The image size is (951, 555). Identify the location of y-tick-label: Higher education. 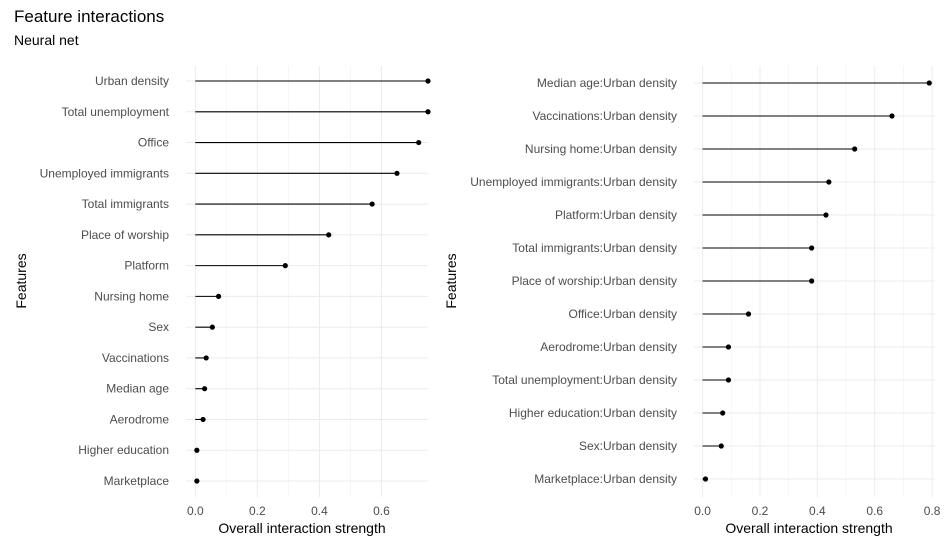
(123, 450).